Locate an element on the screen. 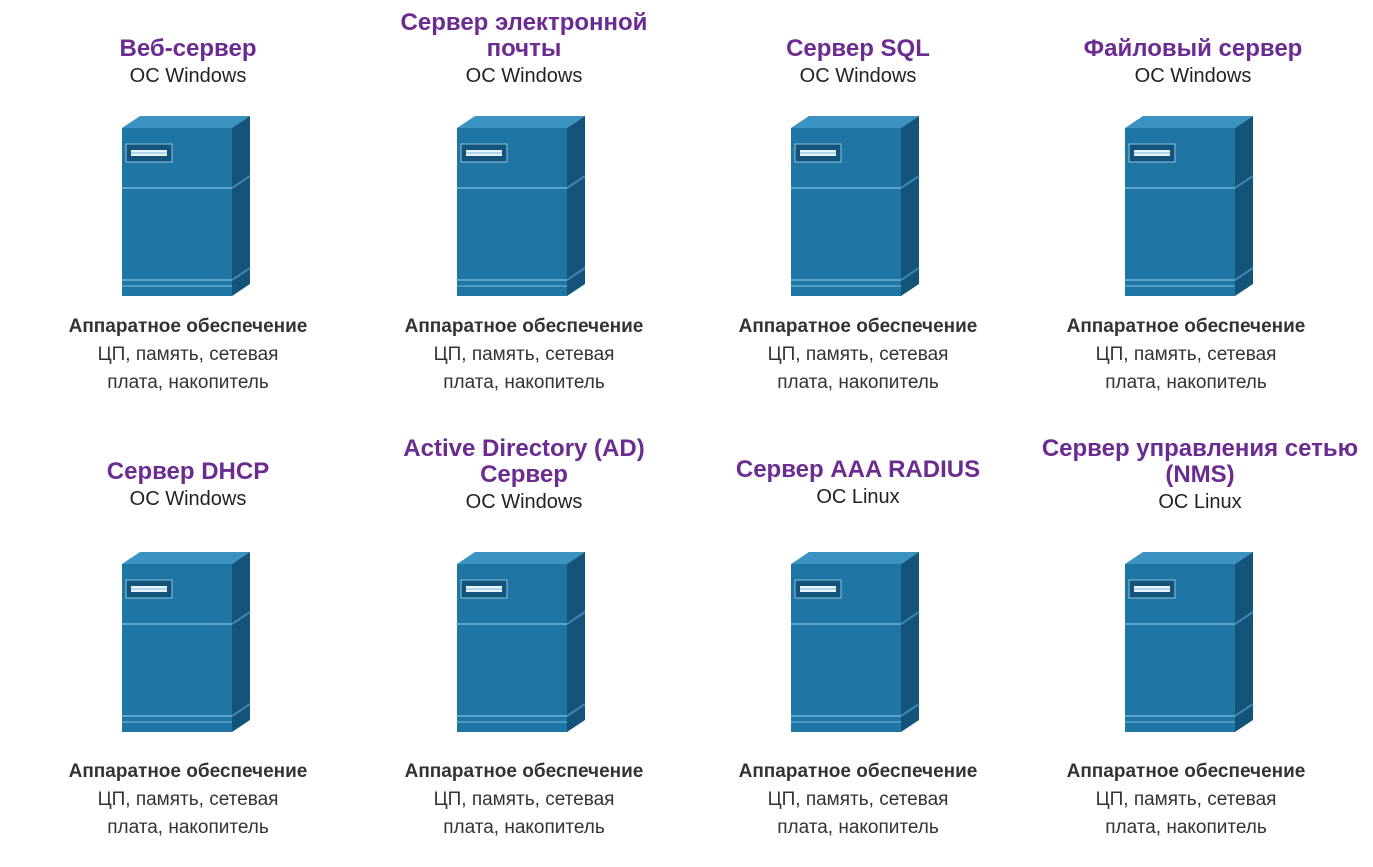 The height and width of the screenshot is (867, 1373). server-title: Сервер SQL is located at coordinates (858, 48).